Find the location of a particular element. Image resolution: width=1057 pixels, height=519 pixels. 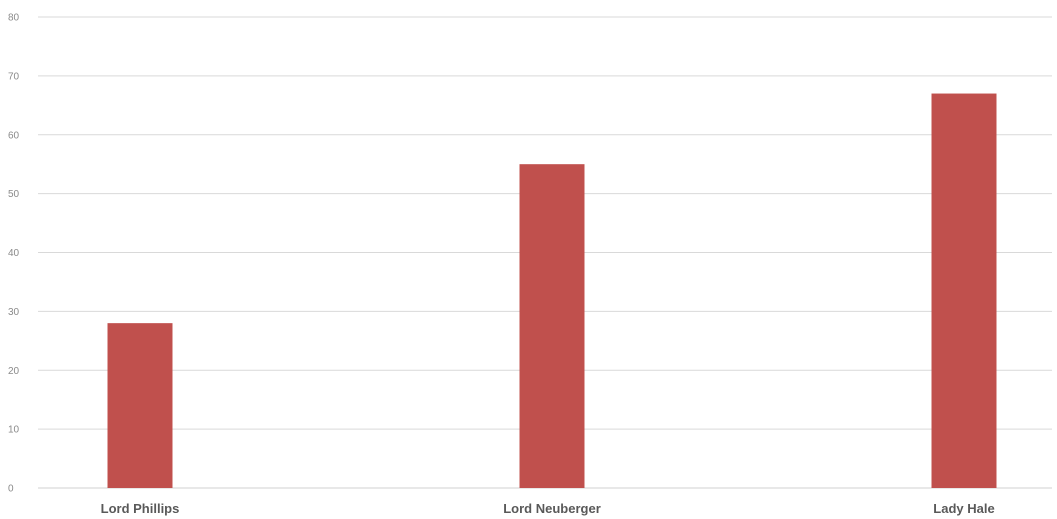

x-tick-label: Lady Hale is located at coordinates (963, 508).